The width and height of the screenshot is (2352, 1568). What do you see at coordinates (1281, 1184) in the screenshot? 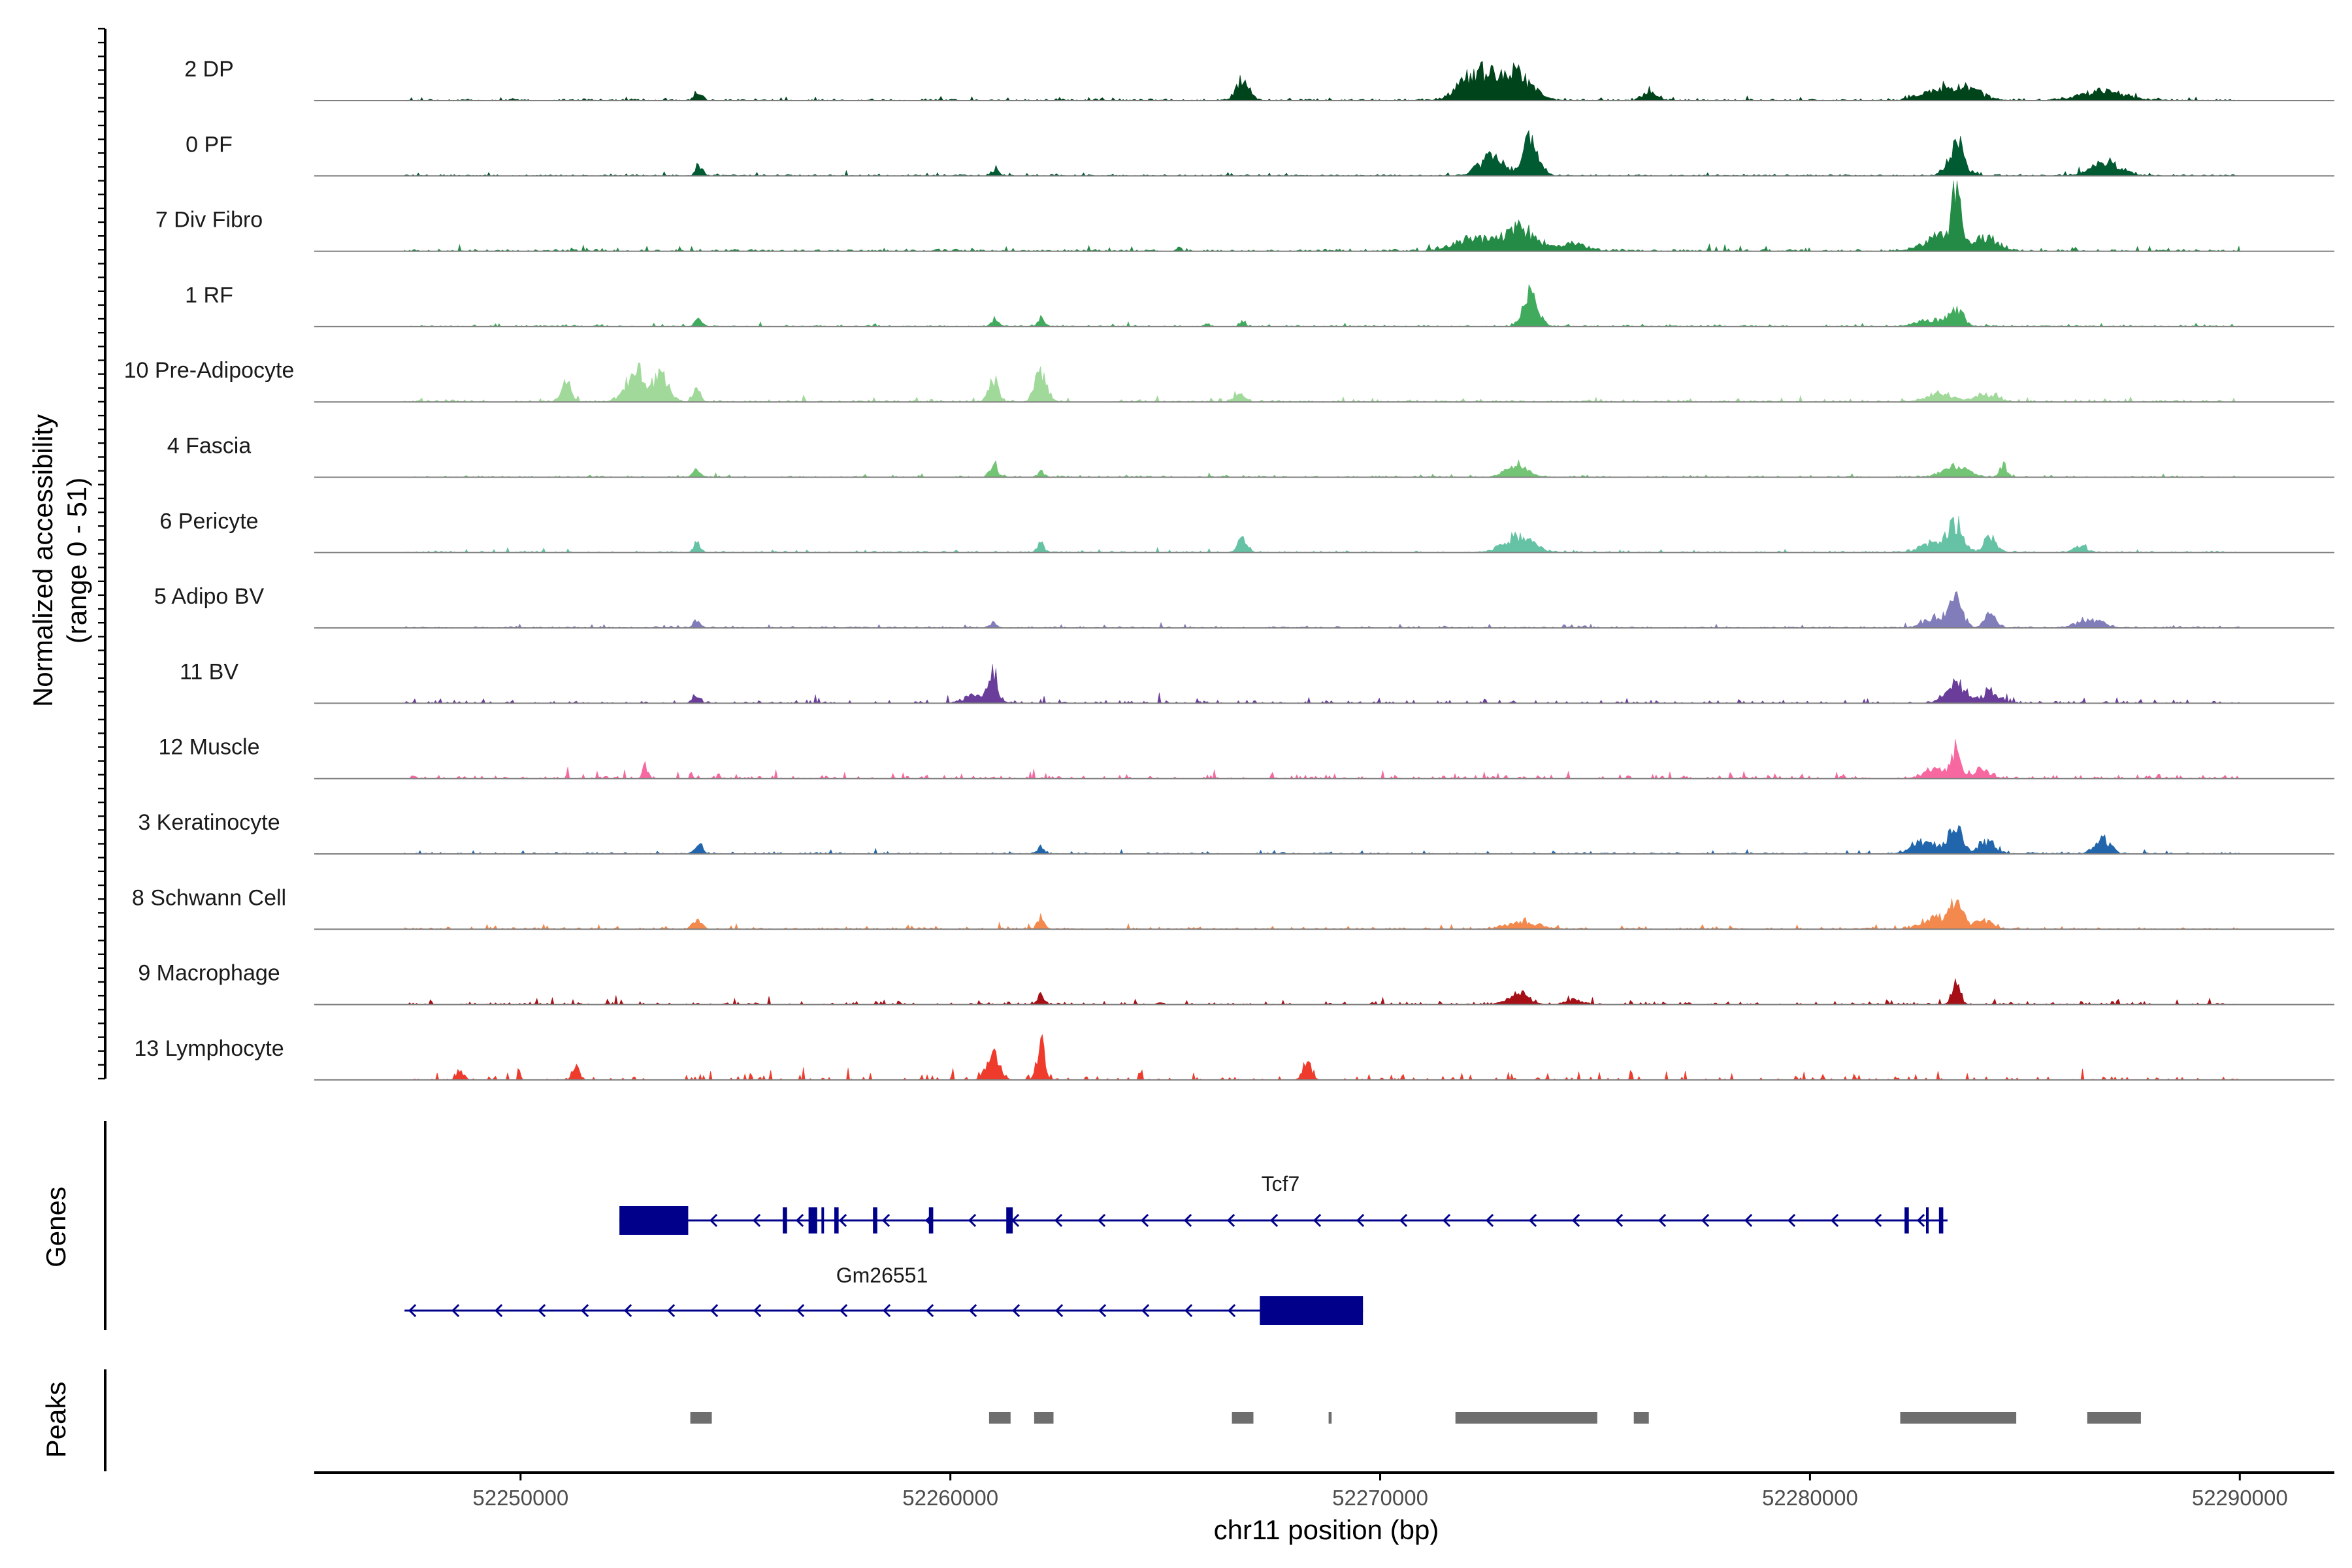
I see `gene-name-label: Tcf7` at bounding box center [1281, 1184].